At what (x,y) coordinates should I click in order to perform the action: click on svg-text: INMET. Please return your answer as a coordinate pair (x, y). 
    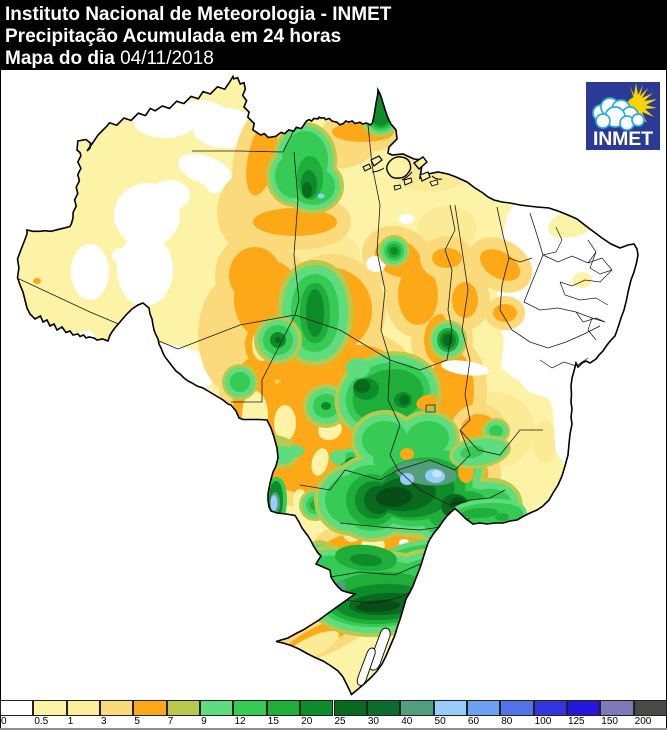
    Looking at the image, I should click on (623, 139).